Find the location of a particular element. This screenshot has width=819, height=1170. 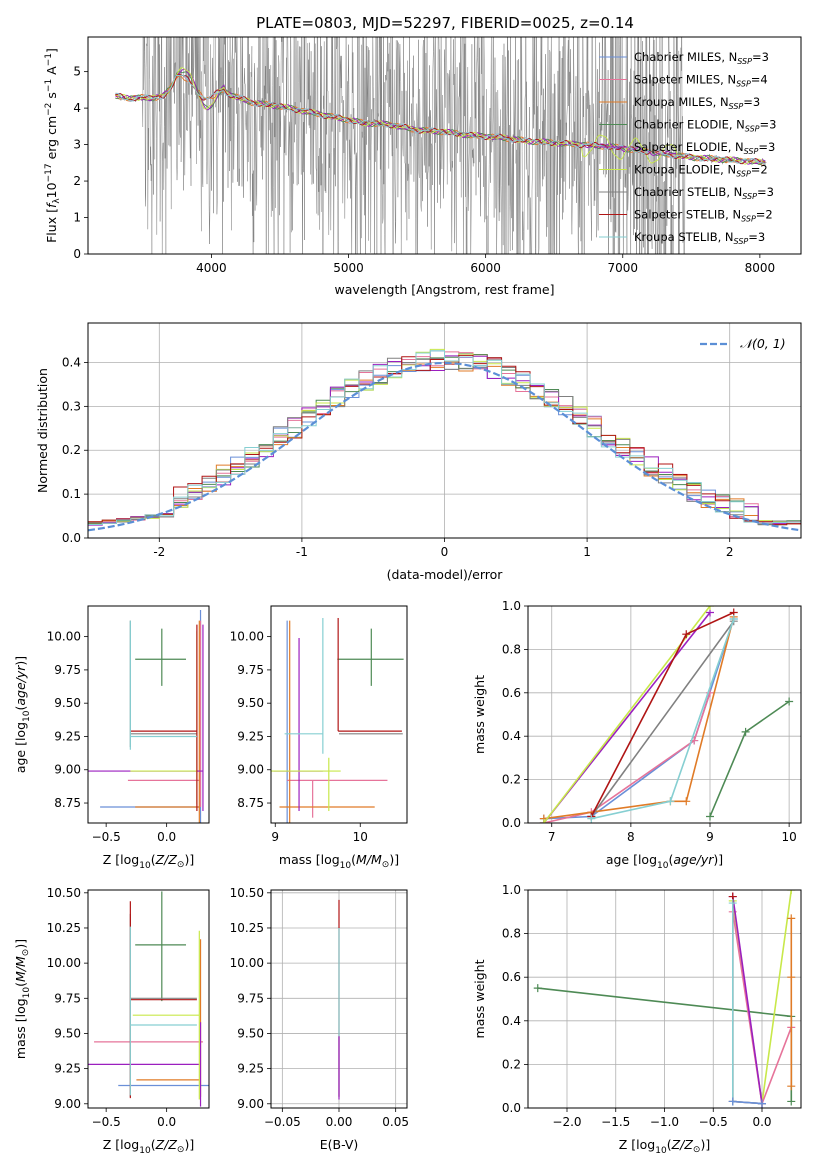

label-part: Chabrier ELODIE, N is located at coordinates (689, 125).